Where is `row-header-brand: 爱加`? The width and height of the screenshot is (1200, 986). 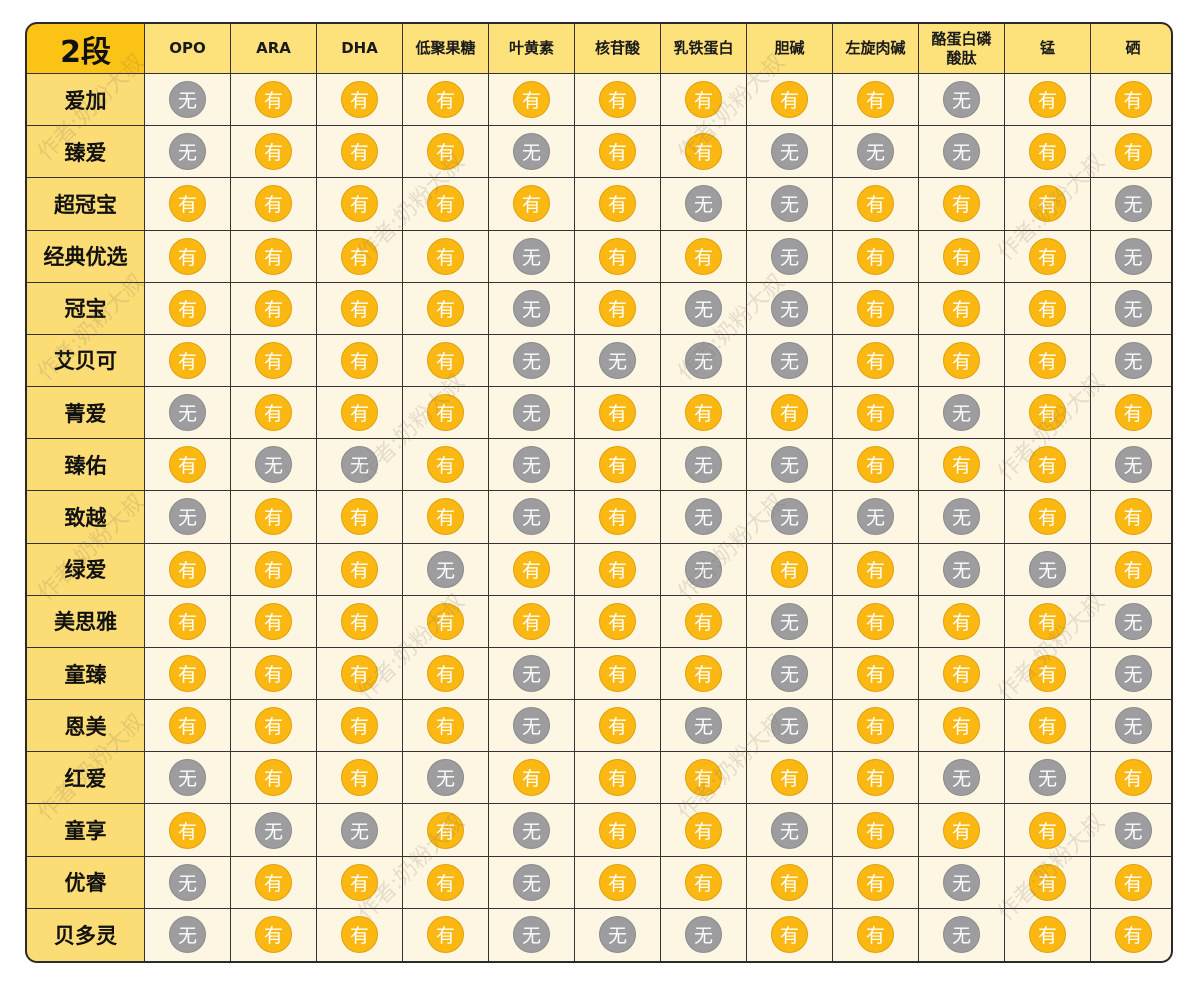
row-header-brand: 爱加 is located at coordinates (86, 100).